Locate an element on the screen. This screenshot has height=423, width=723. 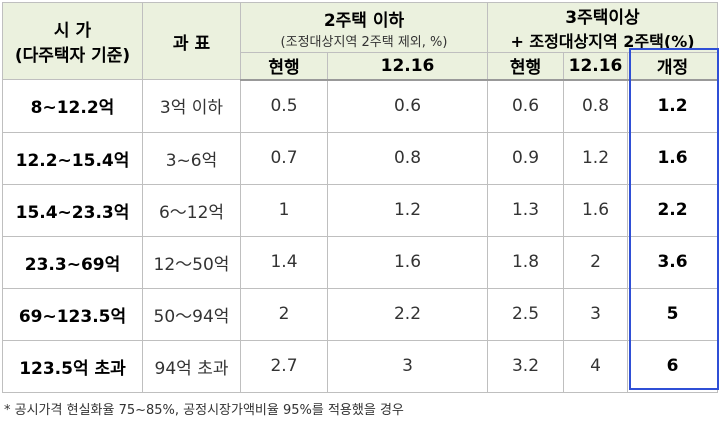
table-cell: 23.3~69억 is located at coordinates (72, 262).